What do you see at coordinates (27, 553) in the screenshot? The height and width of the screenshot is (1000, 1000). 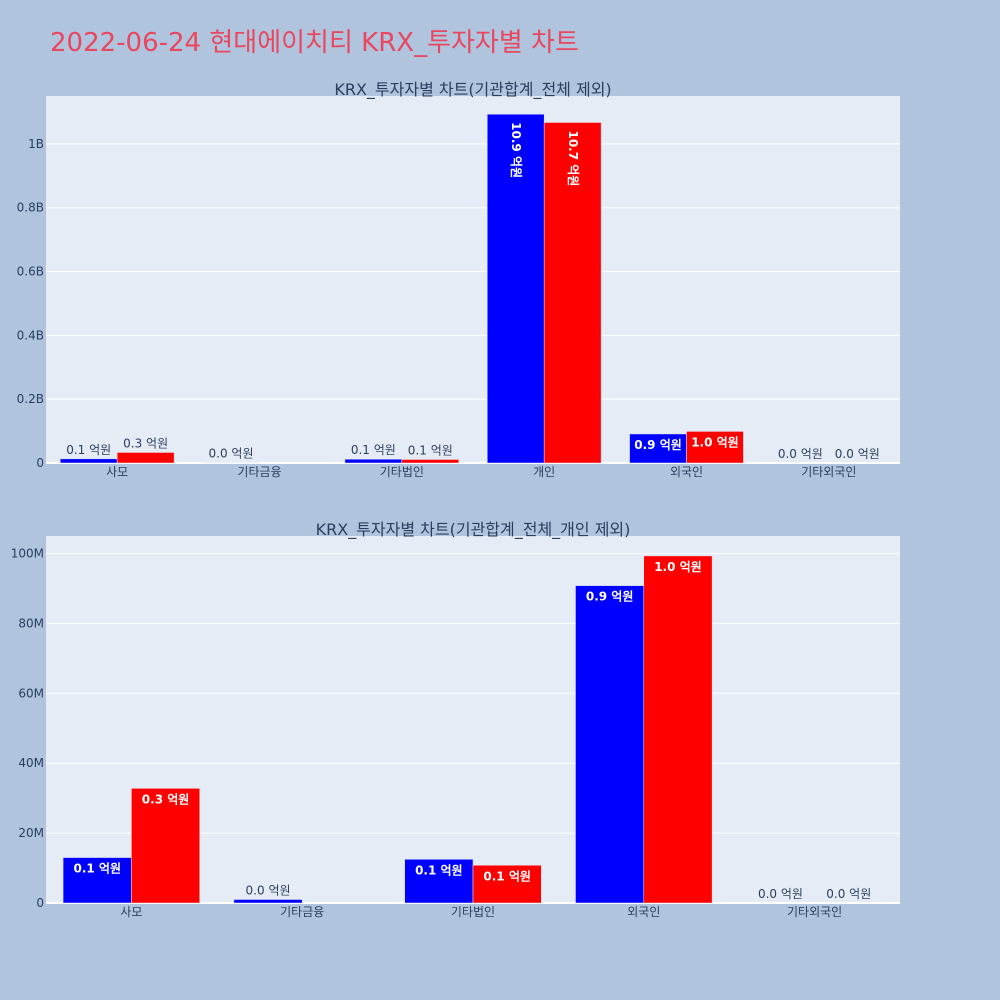 I see `y-tick-label: 100M` at bounding box center [27, 553].